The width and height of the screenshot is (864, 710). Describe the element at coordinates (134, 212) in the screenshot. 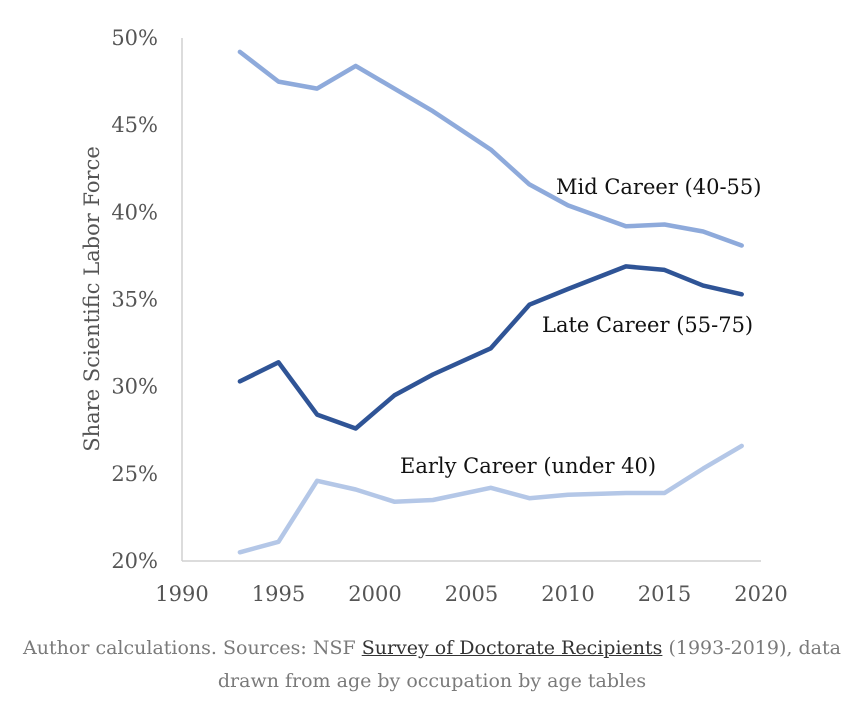

I see `y-tick-label: 40%` at that location.